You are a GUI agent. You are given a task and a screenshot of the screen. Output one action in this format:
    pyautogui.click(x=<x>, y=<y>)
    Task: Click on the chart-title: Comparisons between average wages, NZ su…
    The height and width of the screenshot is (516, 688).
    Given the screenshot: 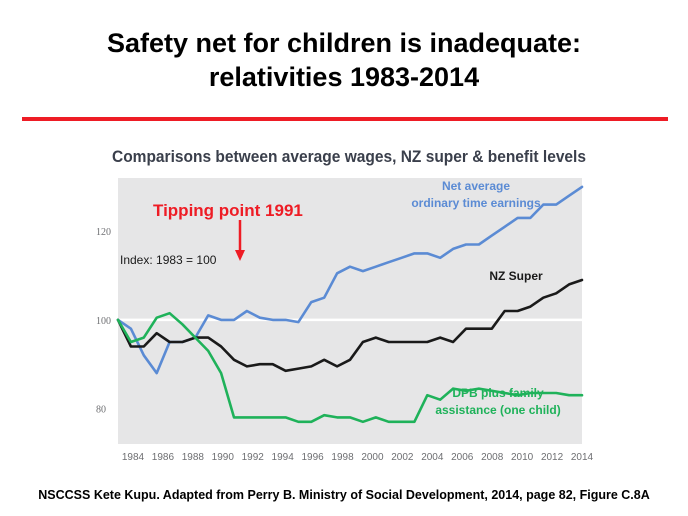 What is the action you would take?
    pyautogui.click(x=349, y=157)
    